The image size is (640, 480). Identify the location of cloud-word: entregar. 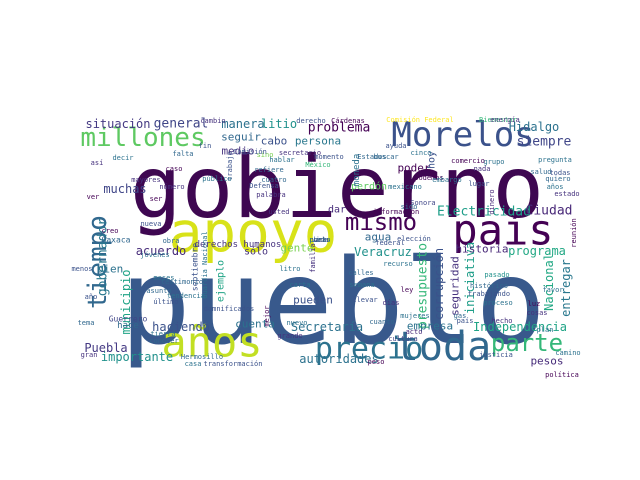
(566, 288).